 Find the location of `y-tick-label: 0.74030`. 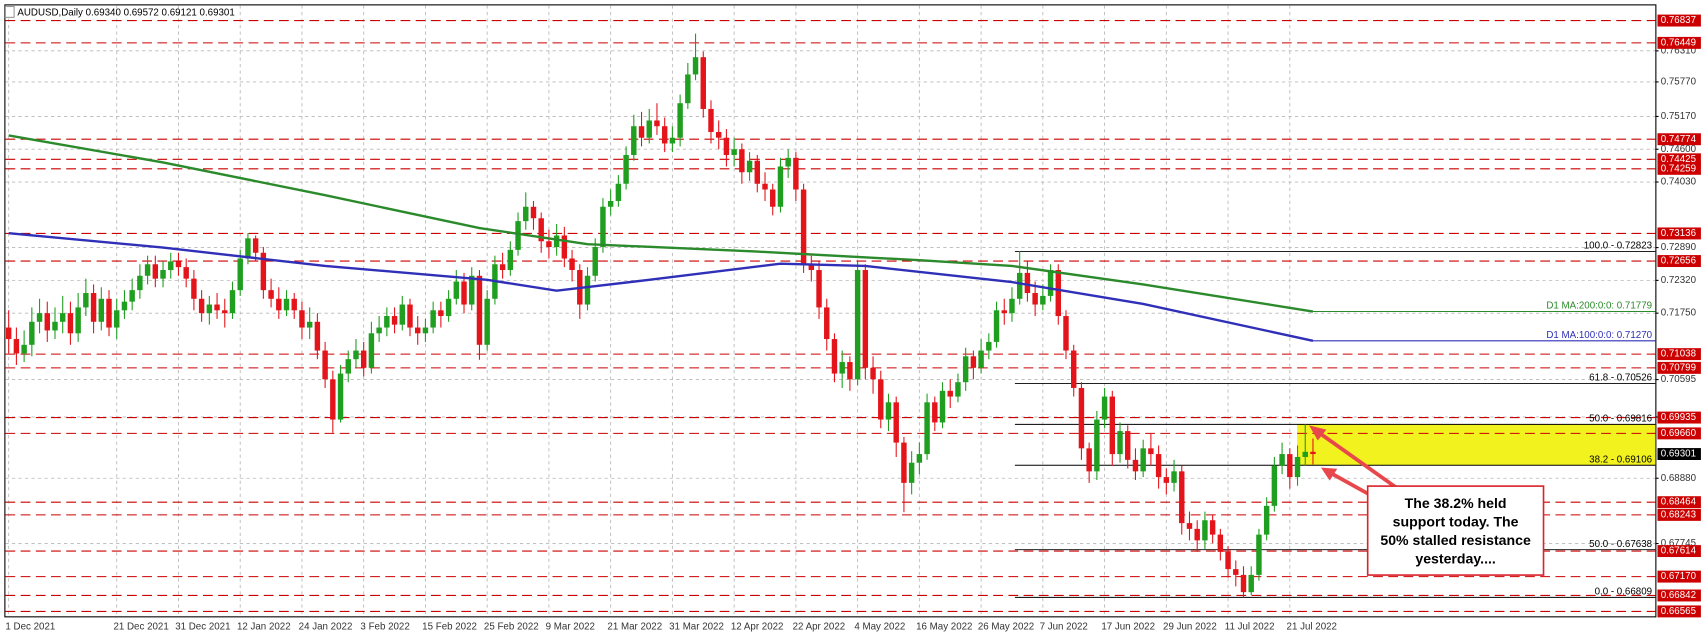

y-tick-label: 0.74030 is located at coordinates (1679, 182).